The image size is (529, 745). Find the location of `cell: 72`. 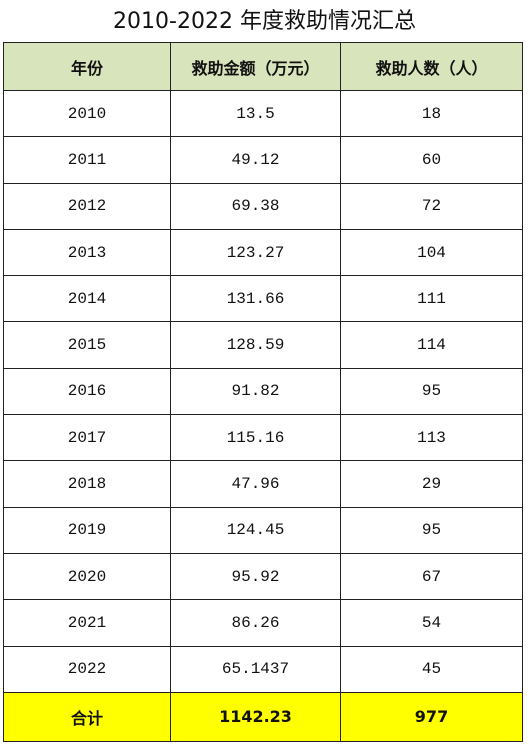

cell: 72 is located at coordinates (431, 206).